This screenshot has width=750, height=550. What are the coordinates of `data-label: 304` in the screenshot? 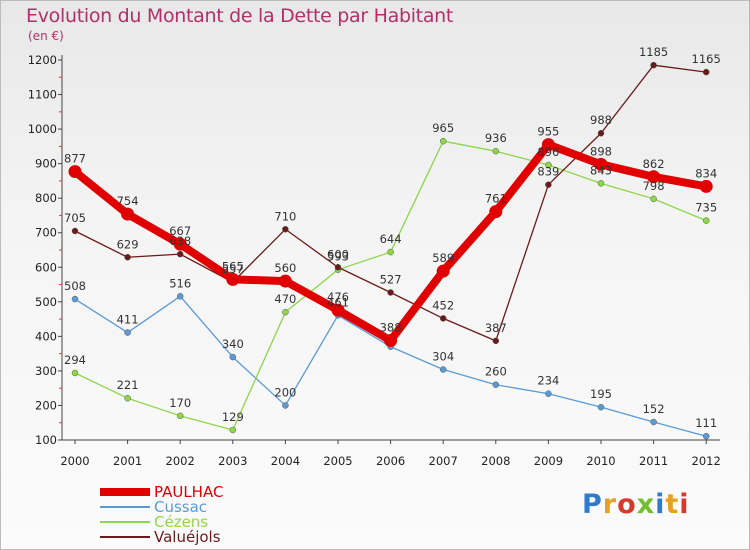 It's located at (443, 357).